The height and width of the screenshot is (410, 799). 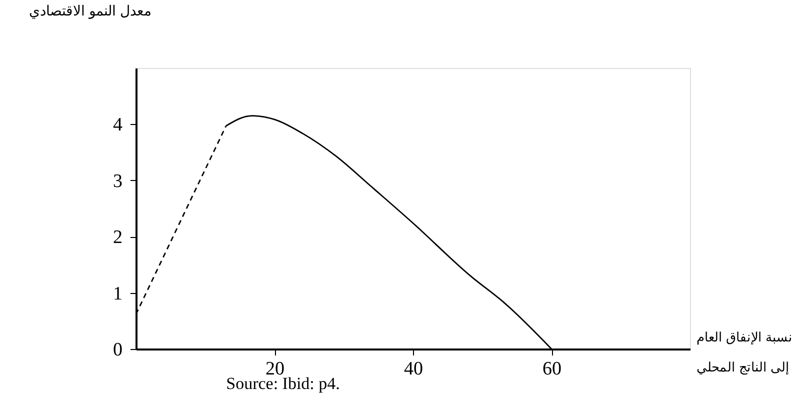 I want to click on x-axis-title: نسبة الإنفاق العام إلى الناتج المحلي, so click(x=744, y=353).